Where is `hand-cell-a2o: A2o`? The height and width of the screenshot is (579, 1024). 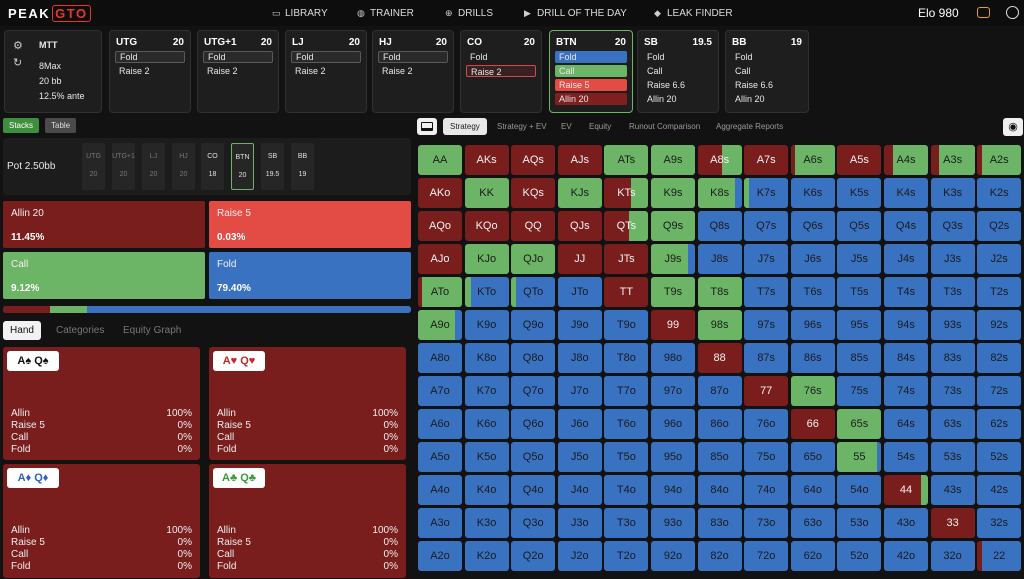 hand-cell-a2o: A2o is located at coordinates (440, 556).